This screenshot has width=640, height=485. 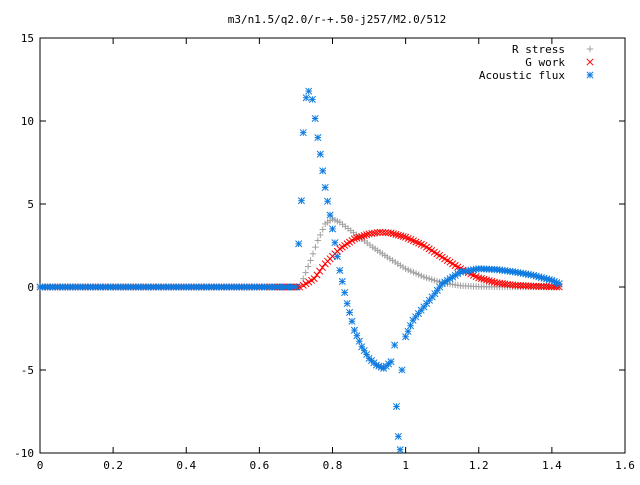 I want to click on y-tick-label: -5, so click(x=27, y=370).